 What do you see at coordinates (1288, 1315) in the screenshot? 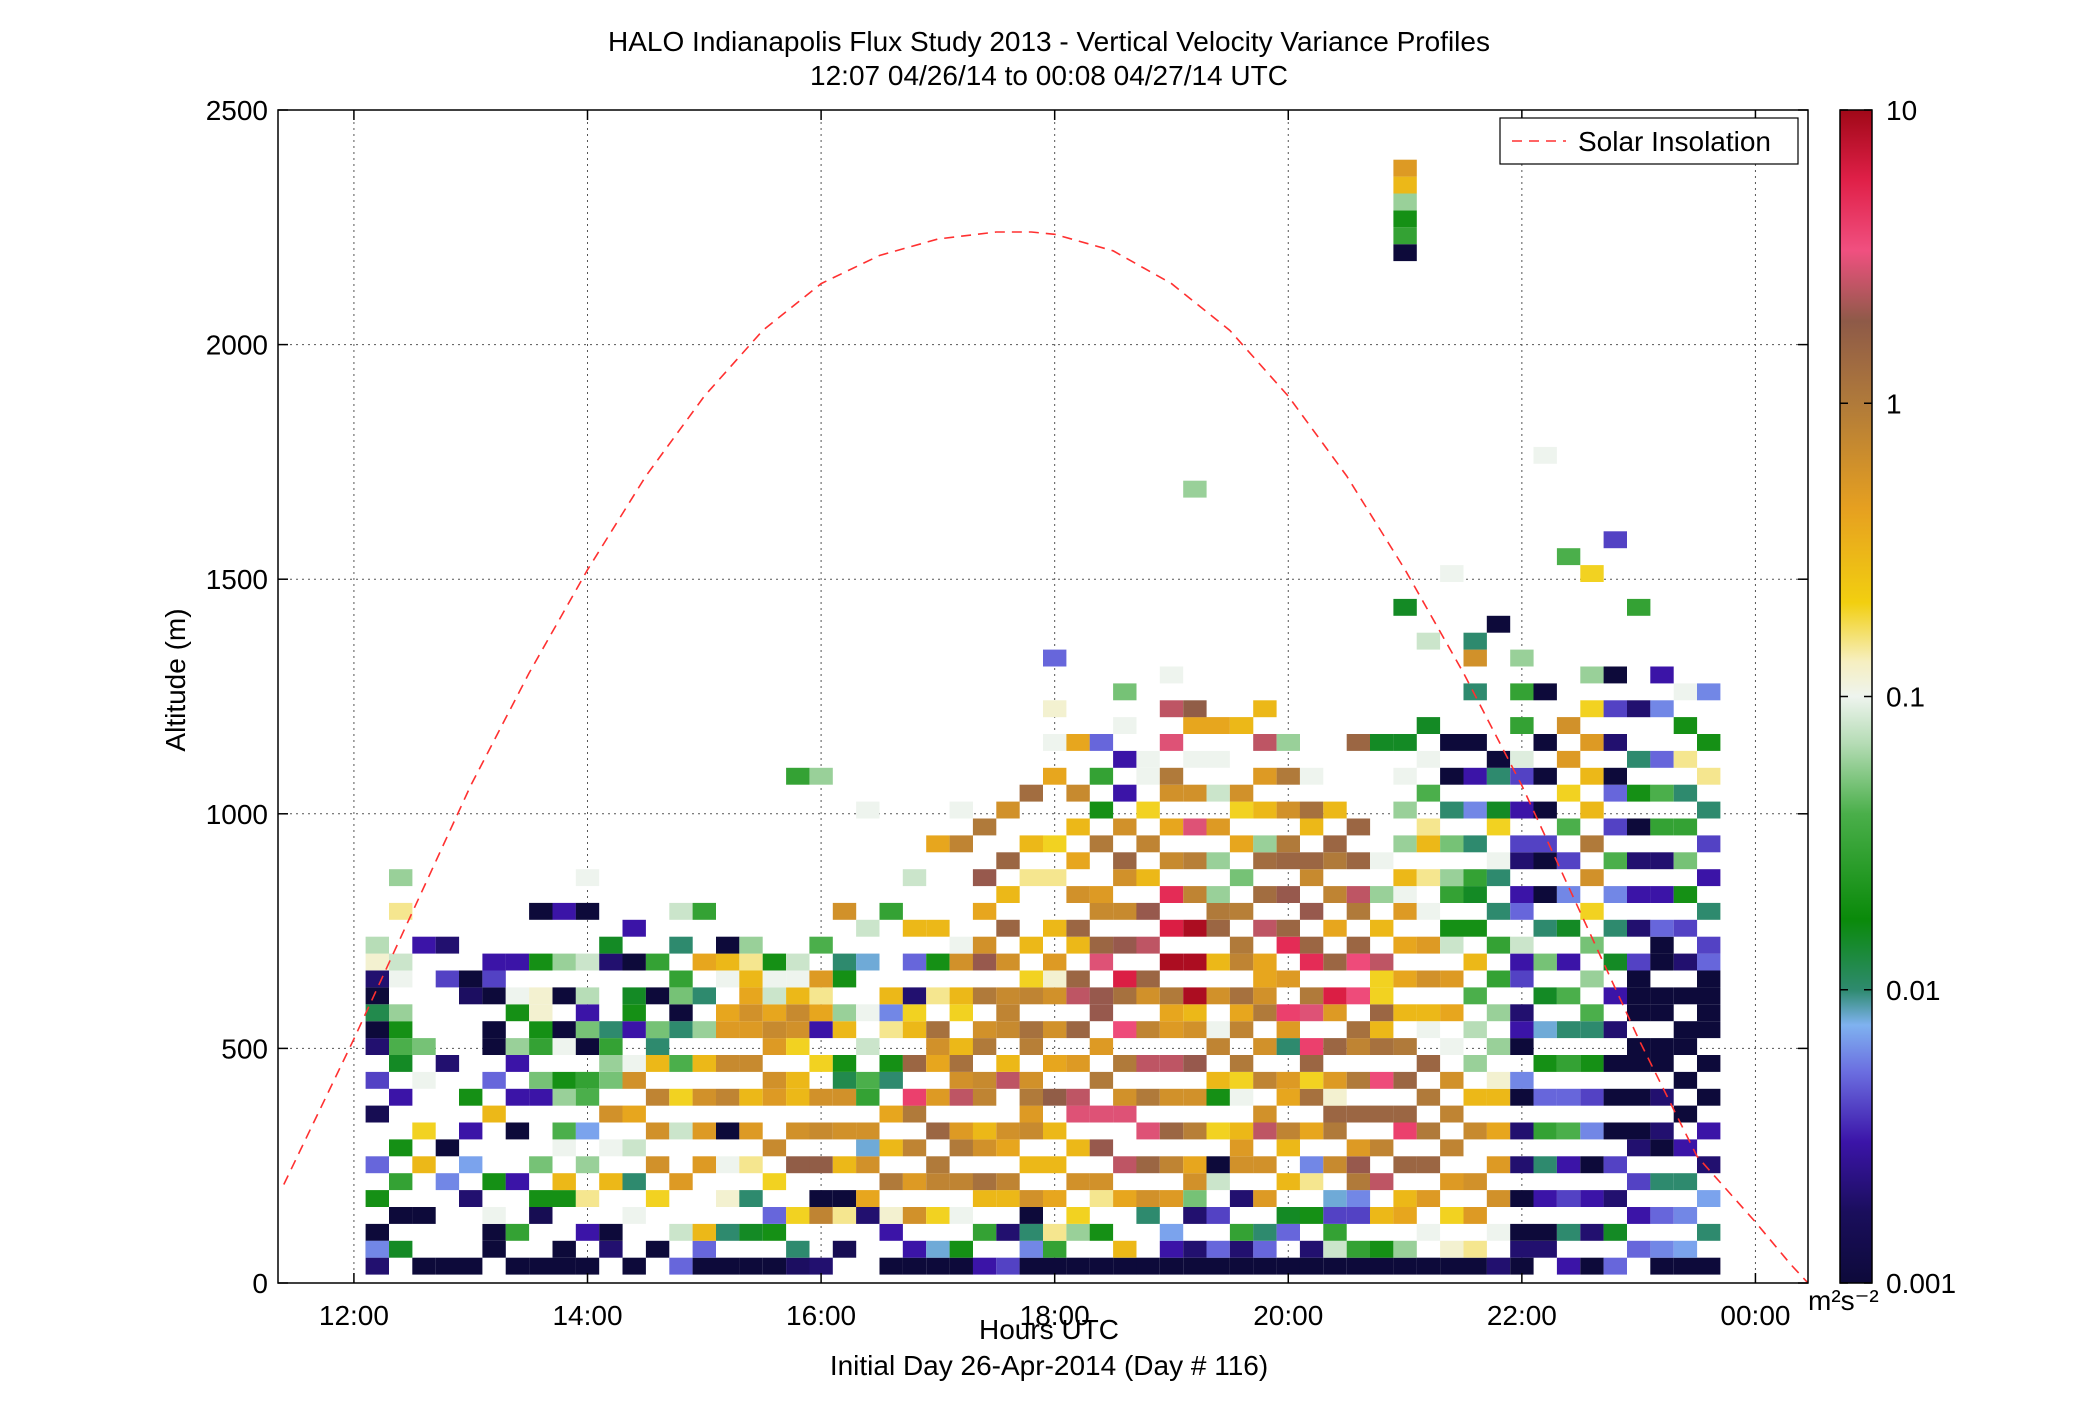
I see `x-tick-label: 20:00` at bounding box center [1288, 1315].